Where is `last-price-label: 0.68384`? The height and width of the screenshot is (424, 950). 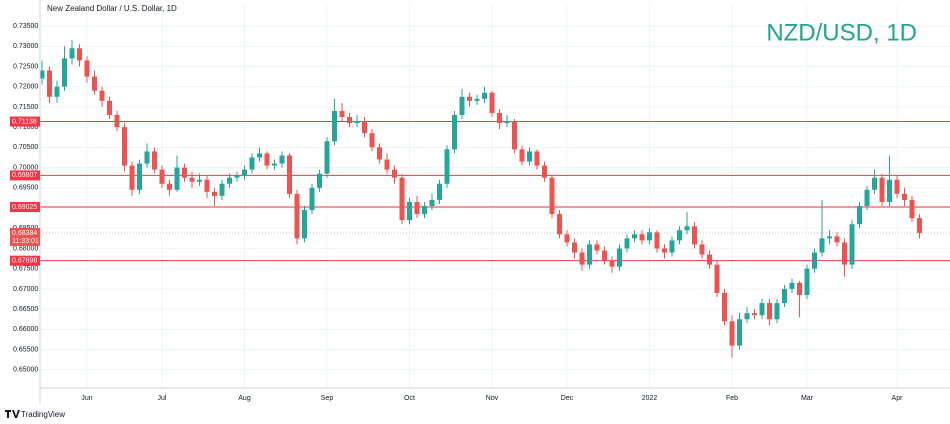
last-price-label: 0.68384 is located at coordinates (24, 233).